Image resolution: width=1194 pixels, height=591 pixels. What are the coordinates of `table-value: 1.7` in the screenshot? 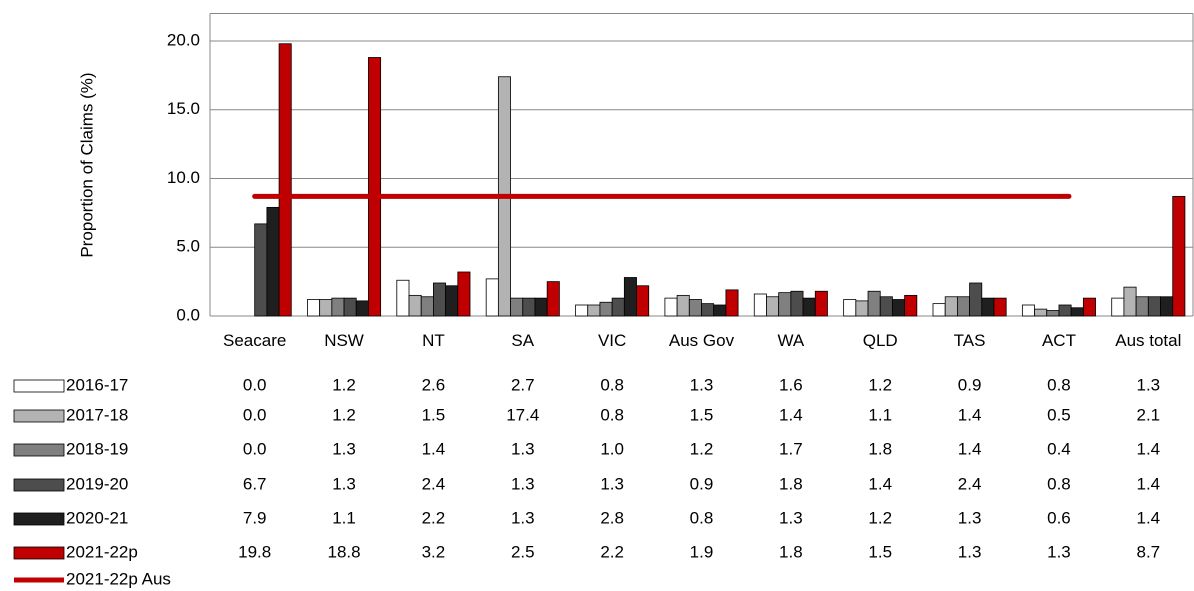 It's located at (791, 448).